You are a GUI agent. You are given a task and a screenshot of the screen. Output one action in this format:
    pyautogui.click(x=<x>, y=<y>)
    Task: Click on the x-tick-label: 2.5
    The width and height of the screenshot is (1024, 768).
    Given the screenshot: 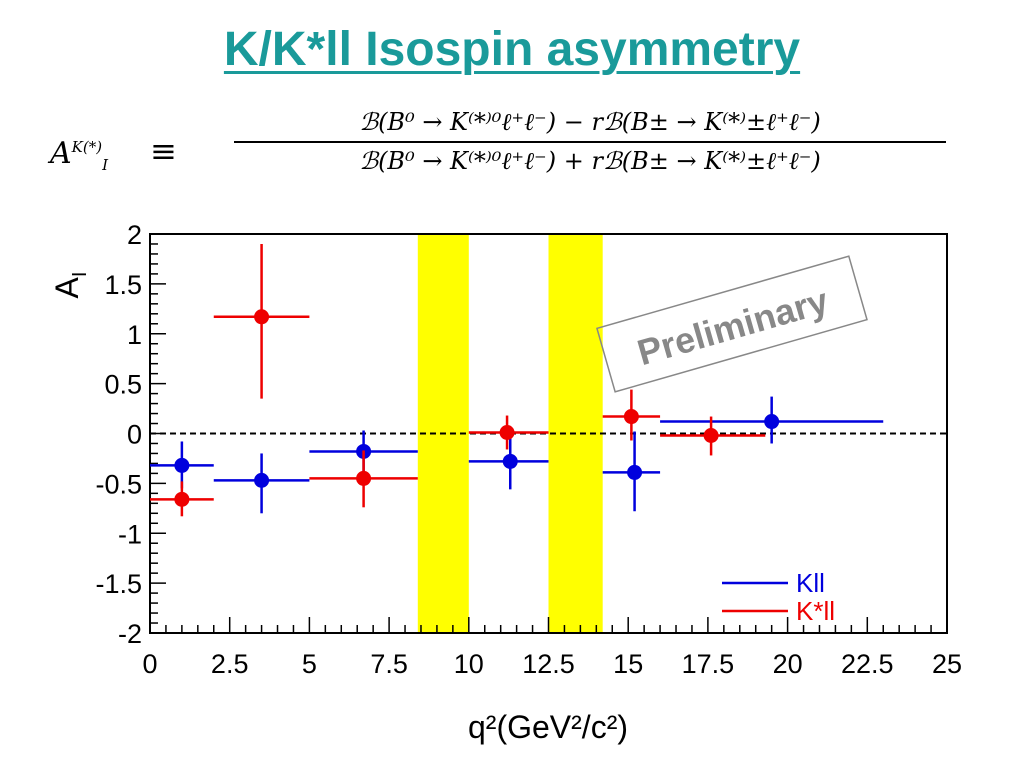 What is the action you would take?
    pyautogui.click(x=230, y=664)
    